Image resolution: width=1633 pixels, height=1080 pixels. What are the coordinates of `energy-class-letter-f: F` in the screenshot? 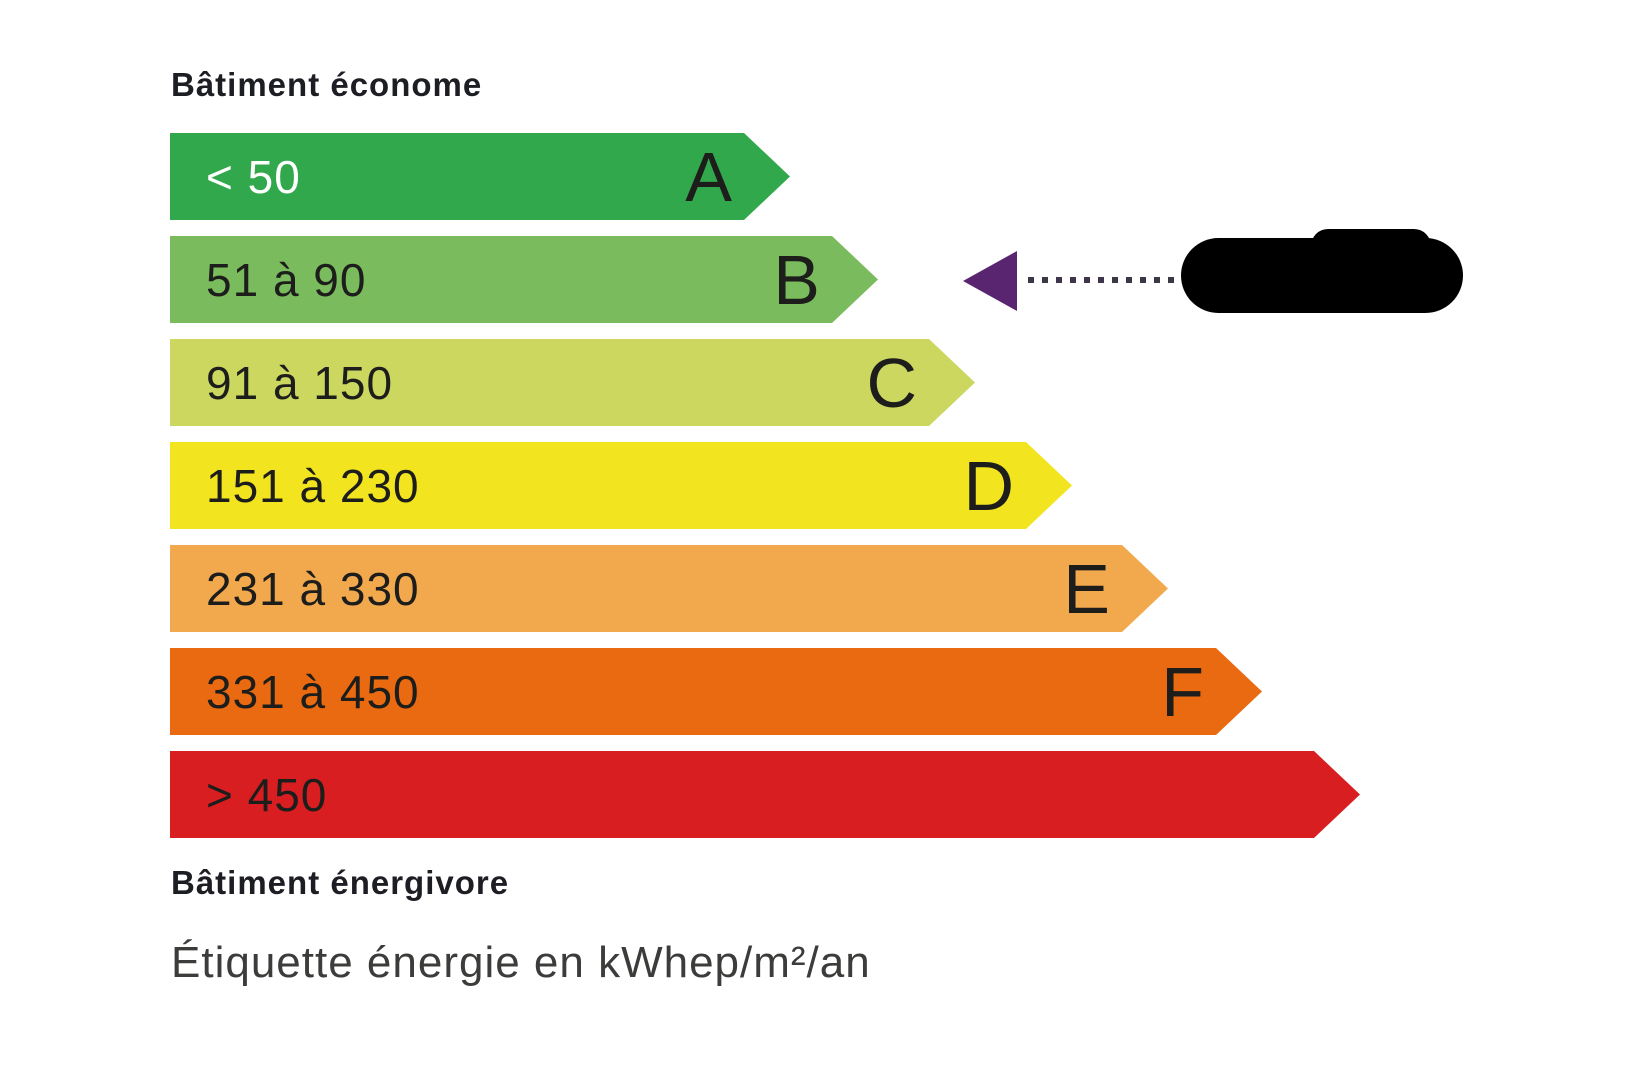 It's located at (1182, 691).